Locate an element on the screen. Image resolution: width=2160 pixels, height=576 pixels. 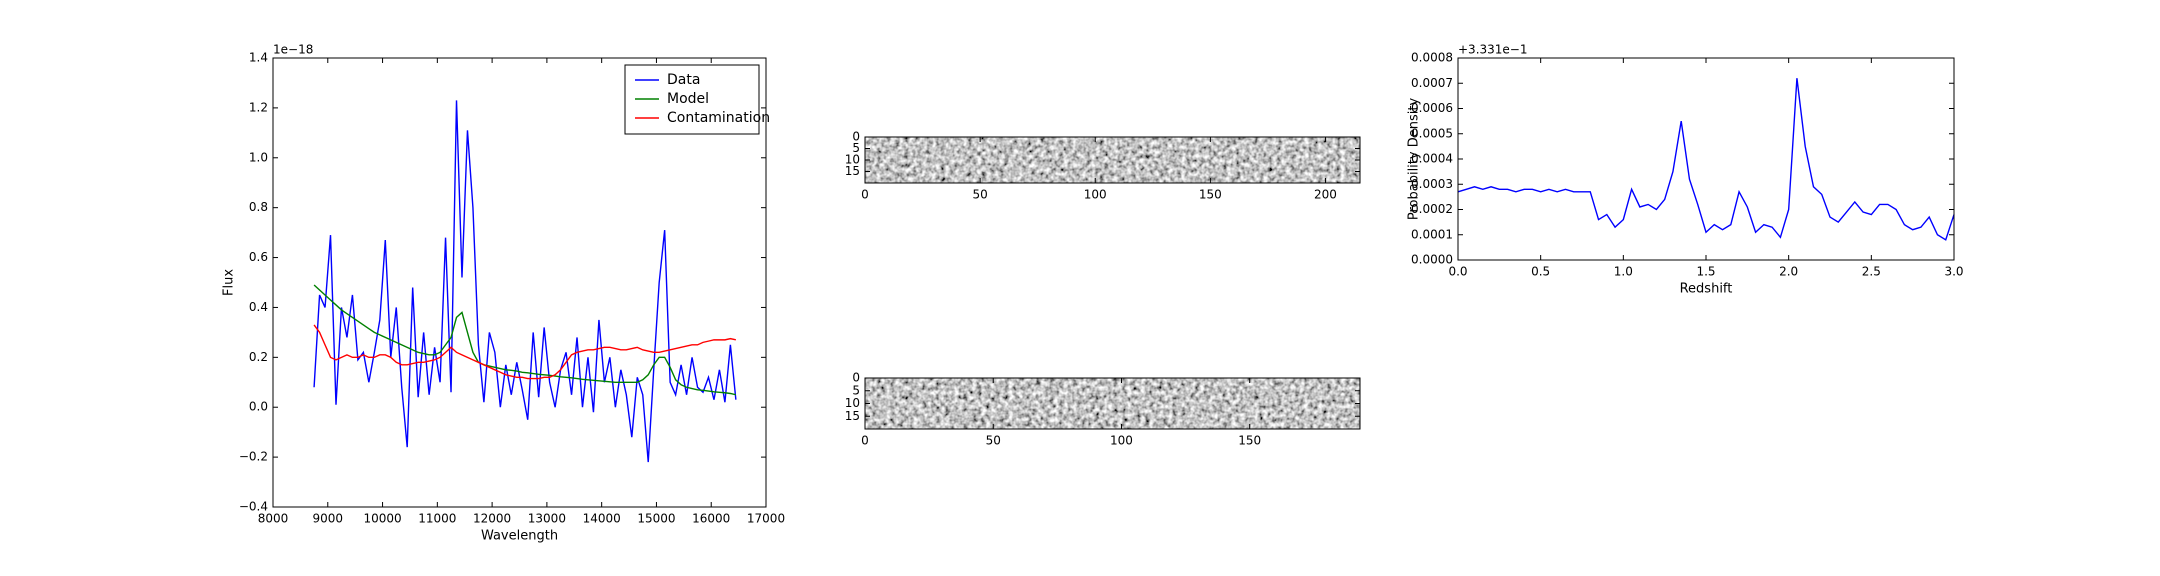
x-tick-label: 12000 is located at coordinates (492, 519).